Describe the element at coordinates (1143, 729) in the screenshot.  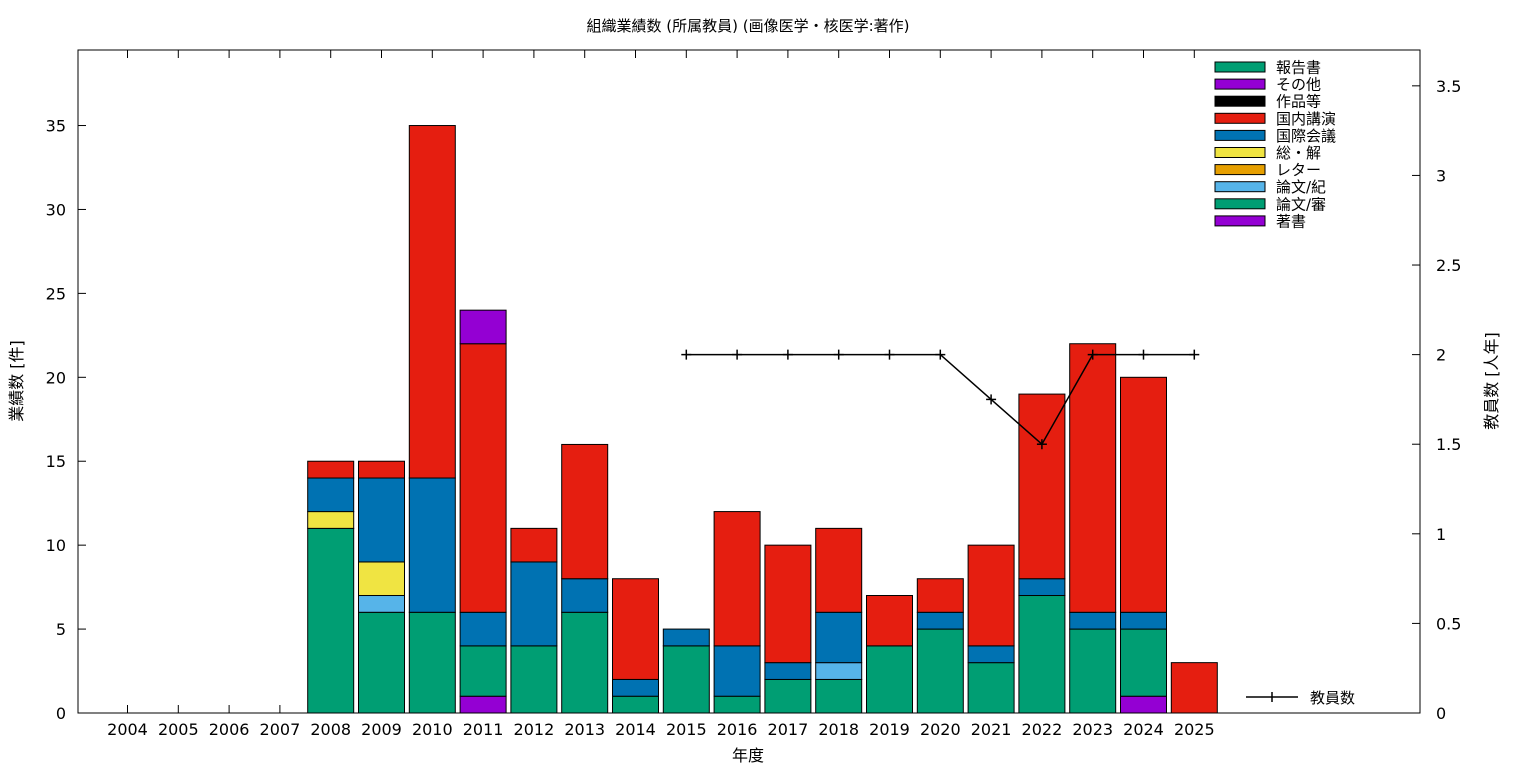
I see `x-tick-label: 2024` at that location.